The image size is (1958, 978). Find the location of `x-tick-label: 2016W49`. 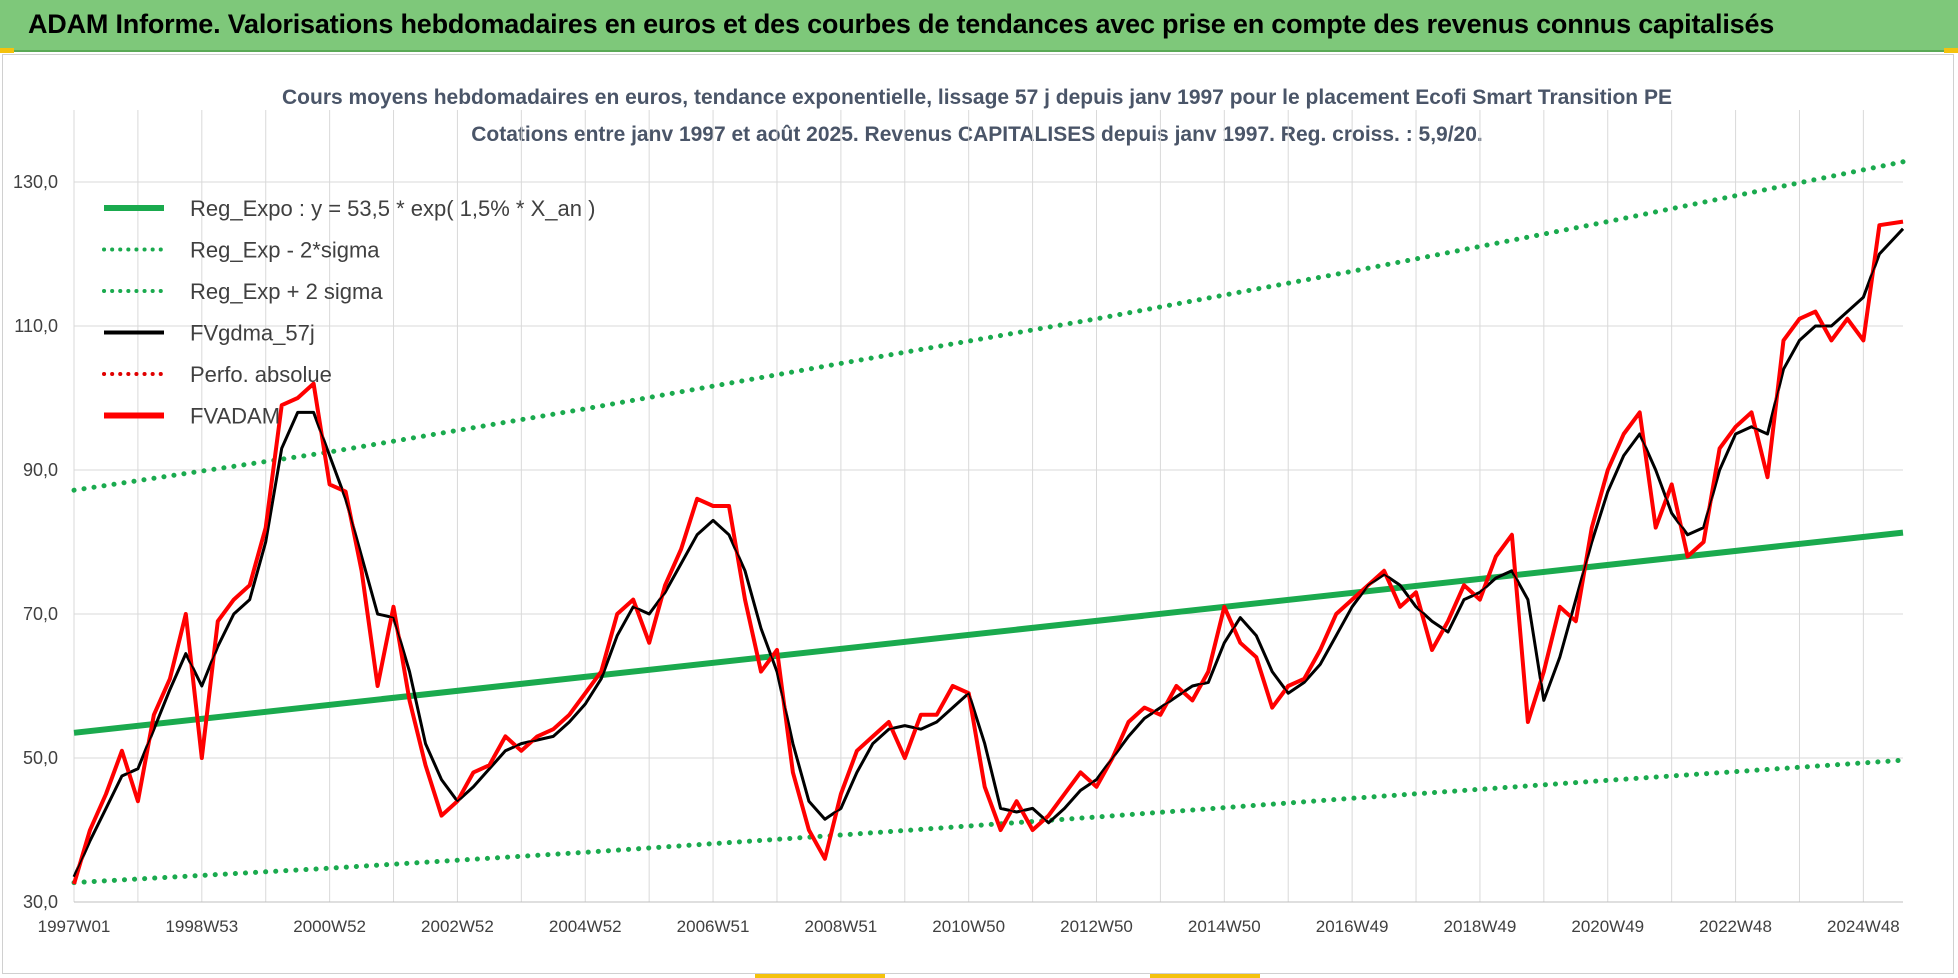

x-tick-label: 2016W49 is located at coordinates (1352, 926).